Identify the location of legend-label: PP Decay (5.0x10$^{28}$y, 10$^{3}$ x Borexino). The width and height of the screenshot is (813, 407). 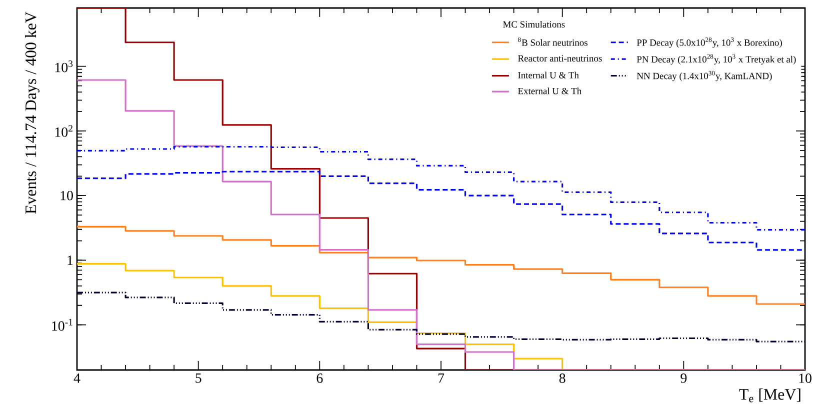
(709, 43).